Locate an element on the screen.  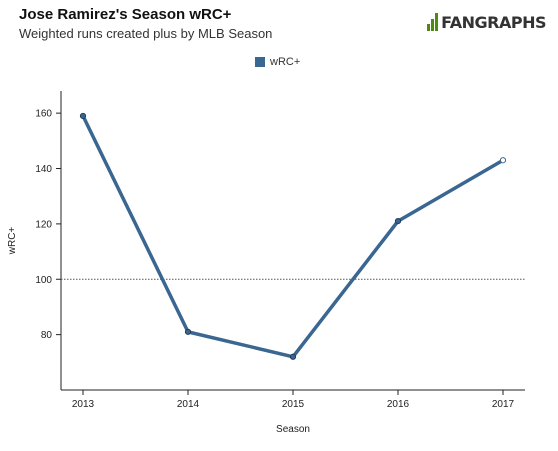
y-tick-label: 80 is located at coordinates (47, 335).